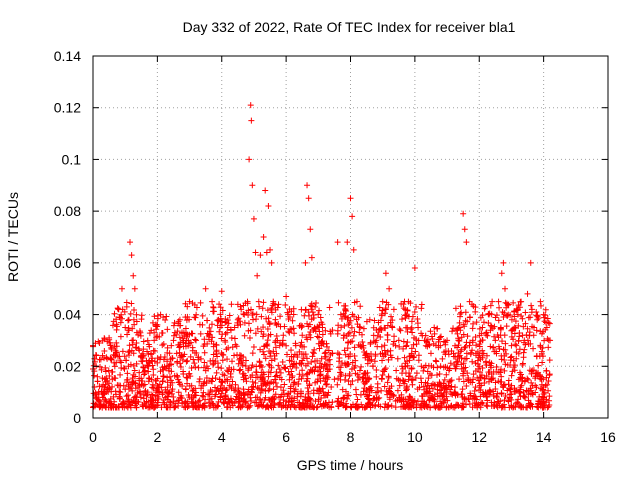 The width and height of the screenshot is (640, 480). What do you see at coordinates (72, 159) in the screenshot?
I see `y-tick-label: 0.1` at bounding box center [72, 159].